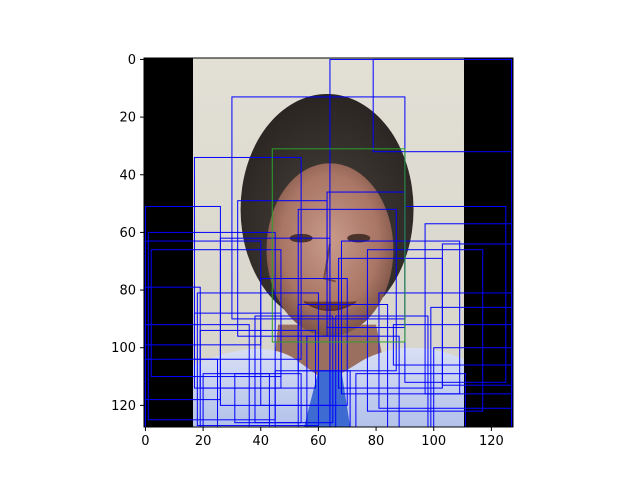 This screenshot has width=640, height=480. Describe the element at coordinates (132, 60) in the screenshot. I see `y-tick-label: 0` at that location.